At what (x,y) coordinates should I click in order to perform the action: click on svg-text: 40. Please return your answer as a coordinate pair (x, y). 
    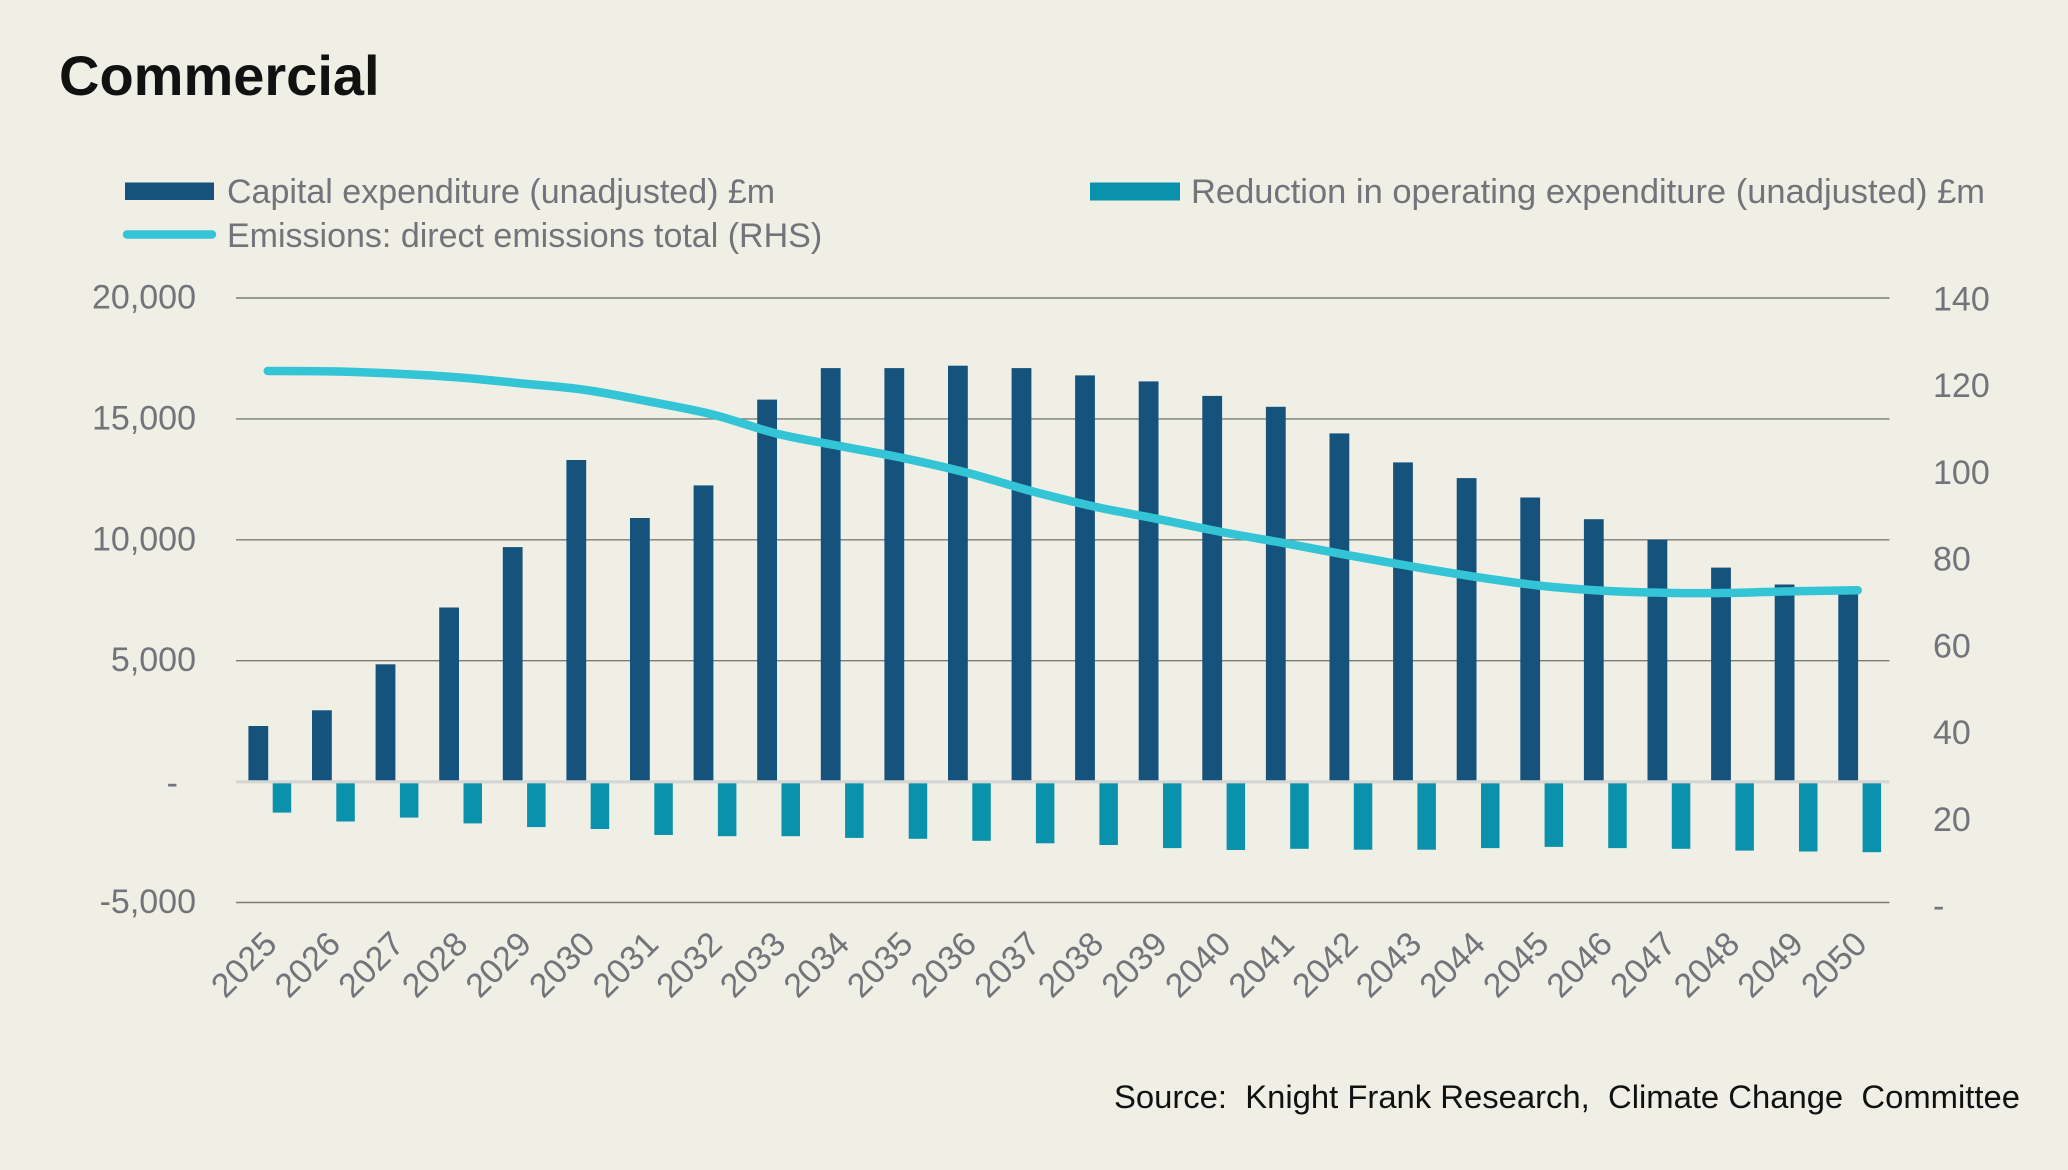
    Looking at the image, I should click on (1952, 733).